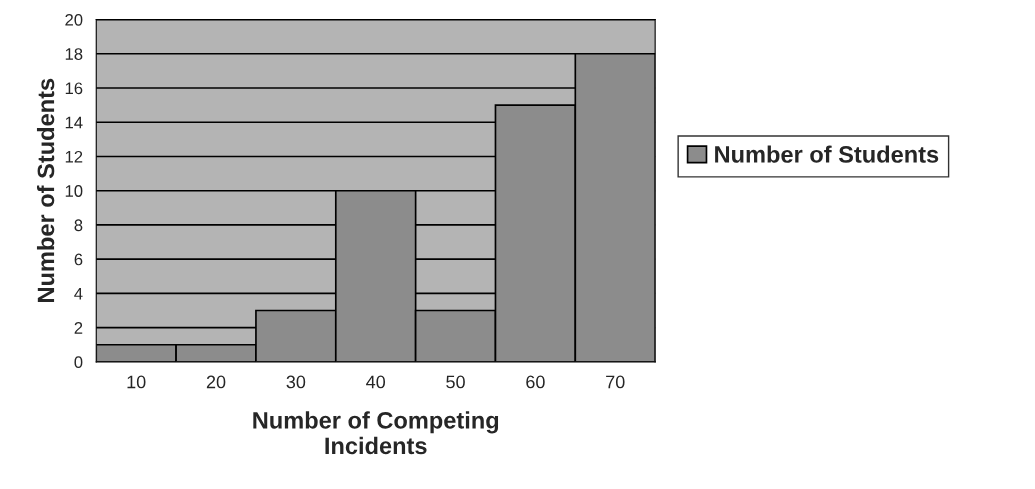 The height and width of the screenshot is (489, 1035). I want to click on y-tick-label: 18, so click(74, 54).